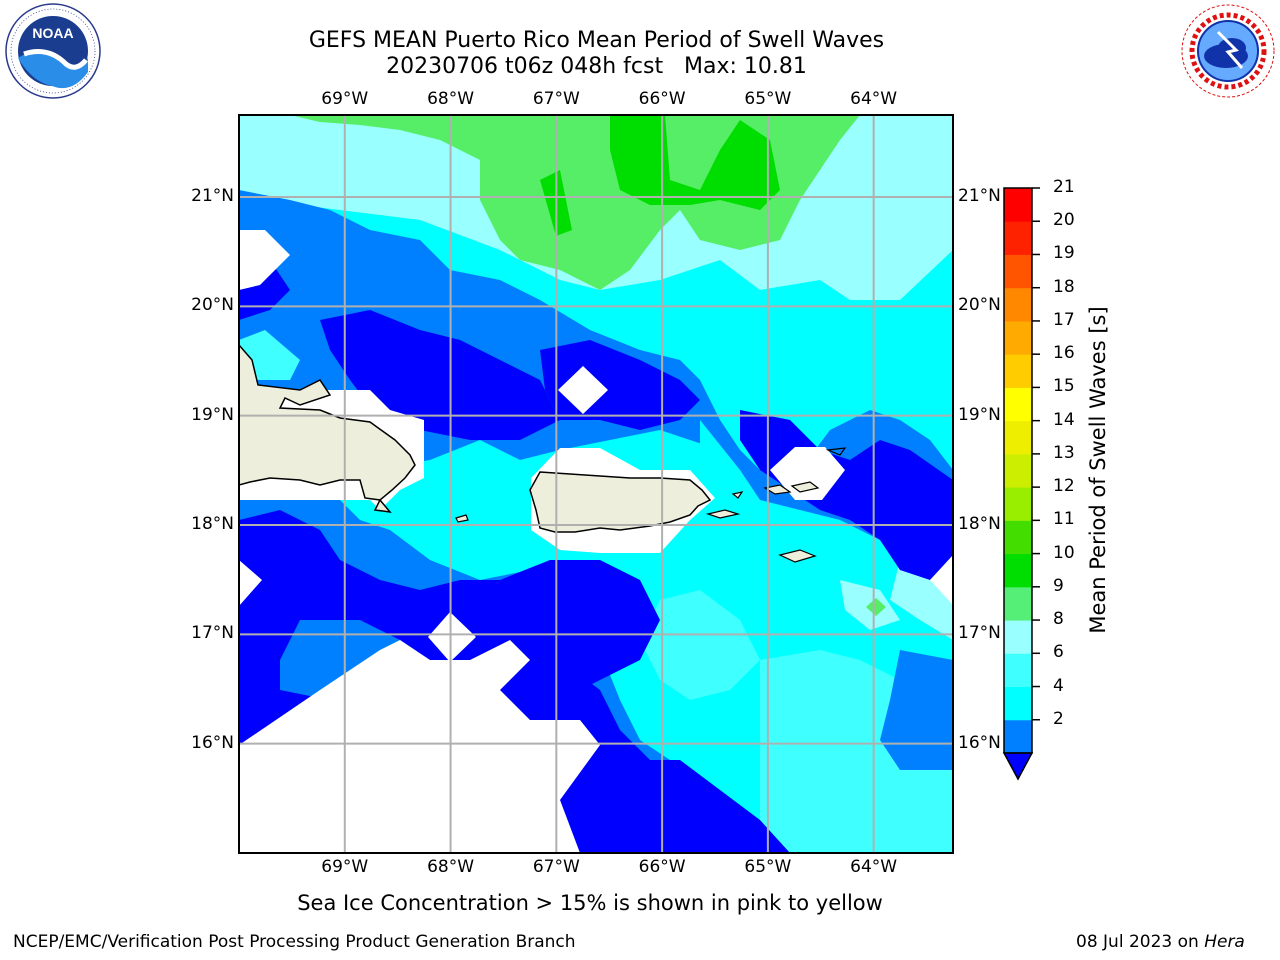 The width and height of the screenshot is (1280, 960). Describe the element at coordinates (737, 495) in the screenshot. I see `land-culebra` at that location.